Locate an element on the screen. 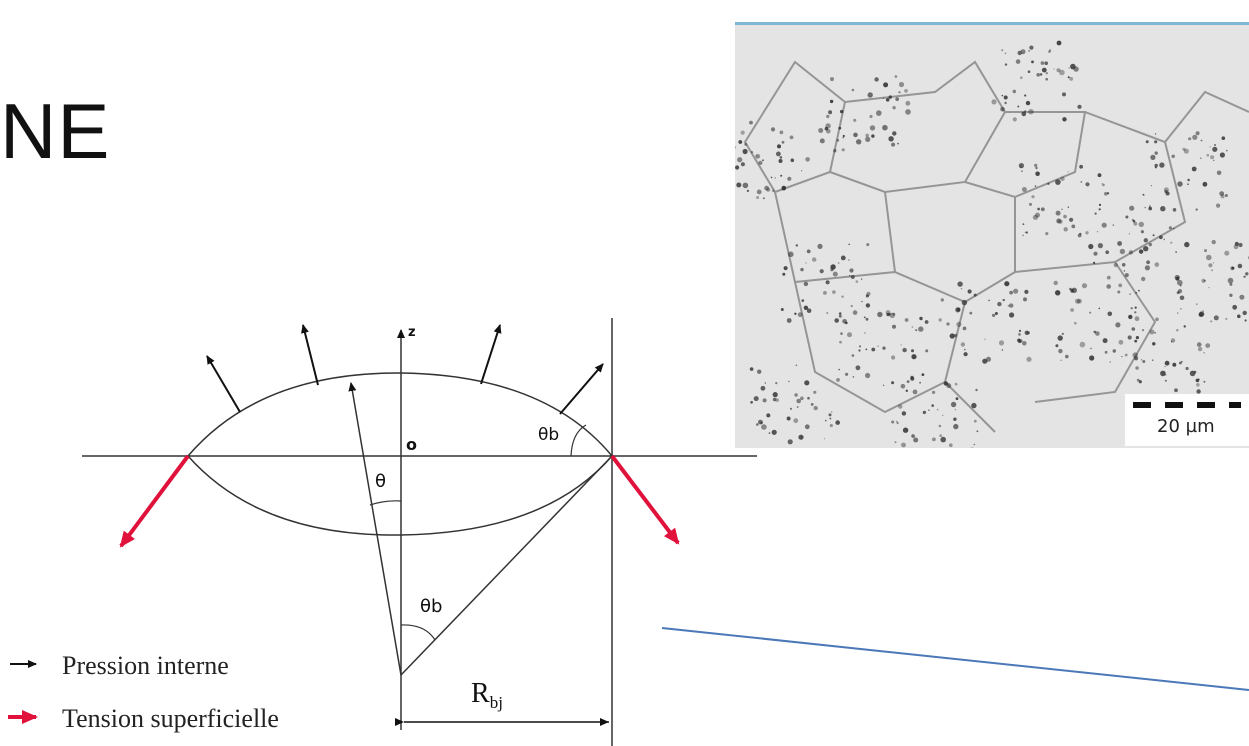  tension-arrow-left is located at coordinates (154, 501).